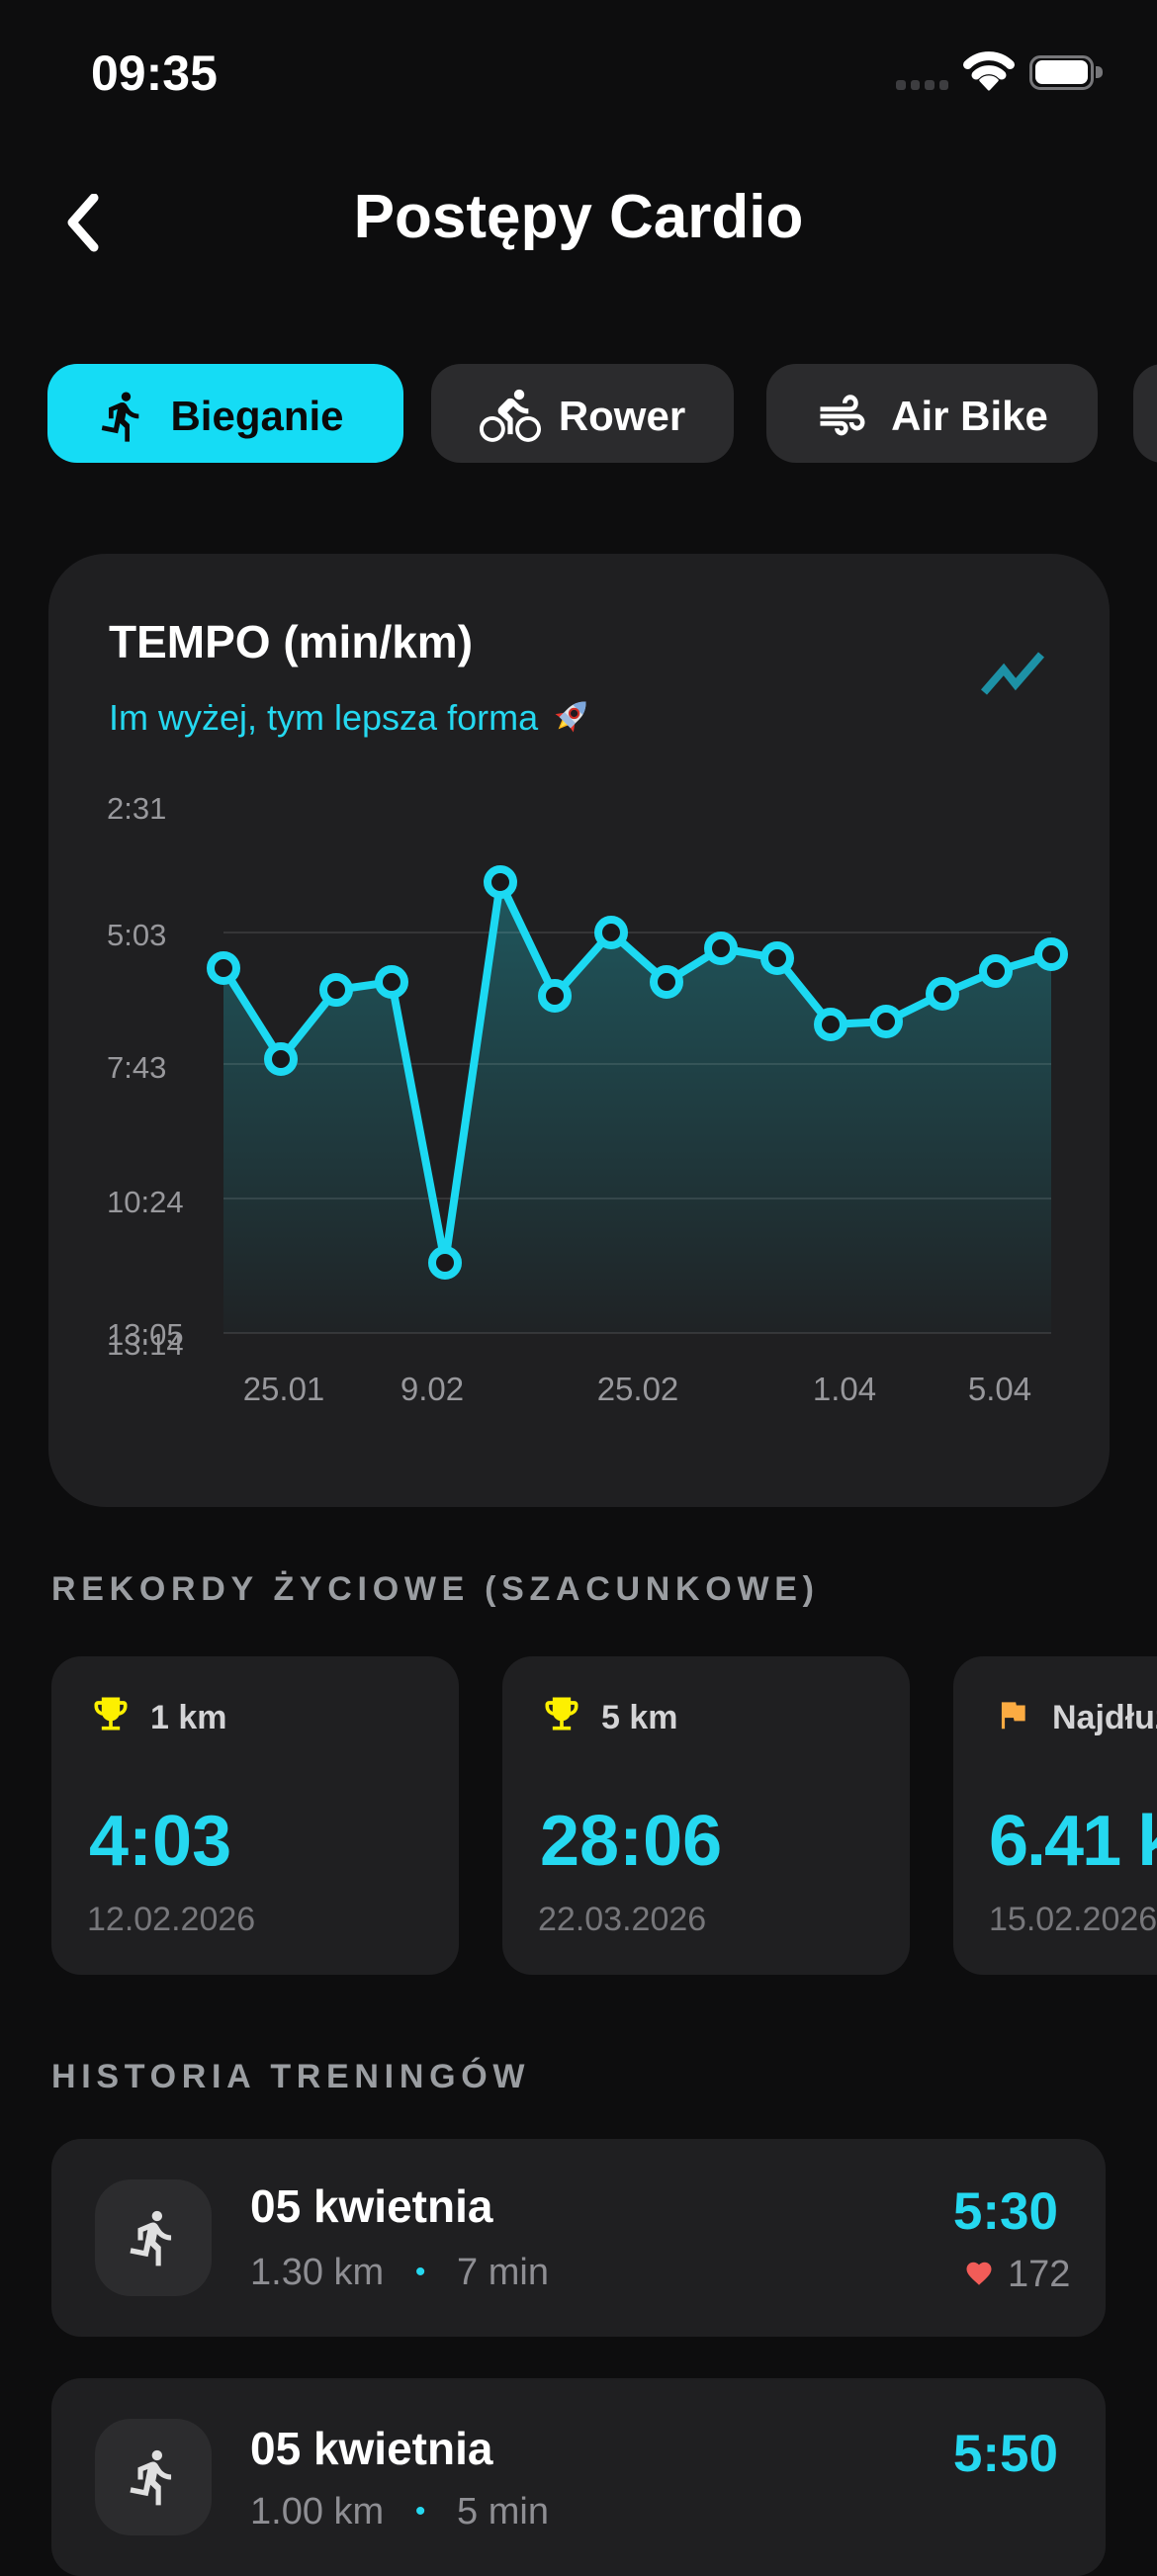 The image size is (1157, 2576). I want to click on svg-text: 2:31, so click(136, 808).